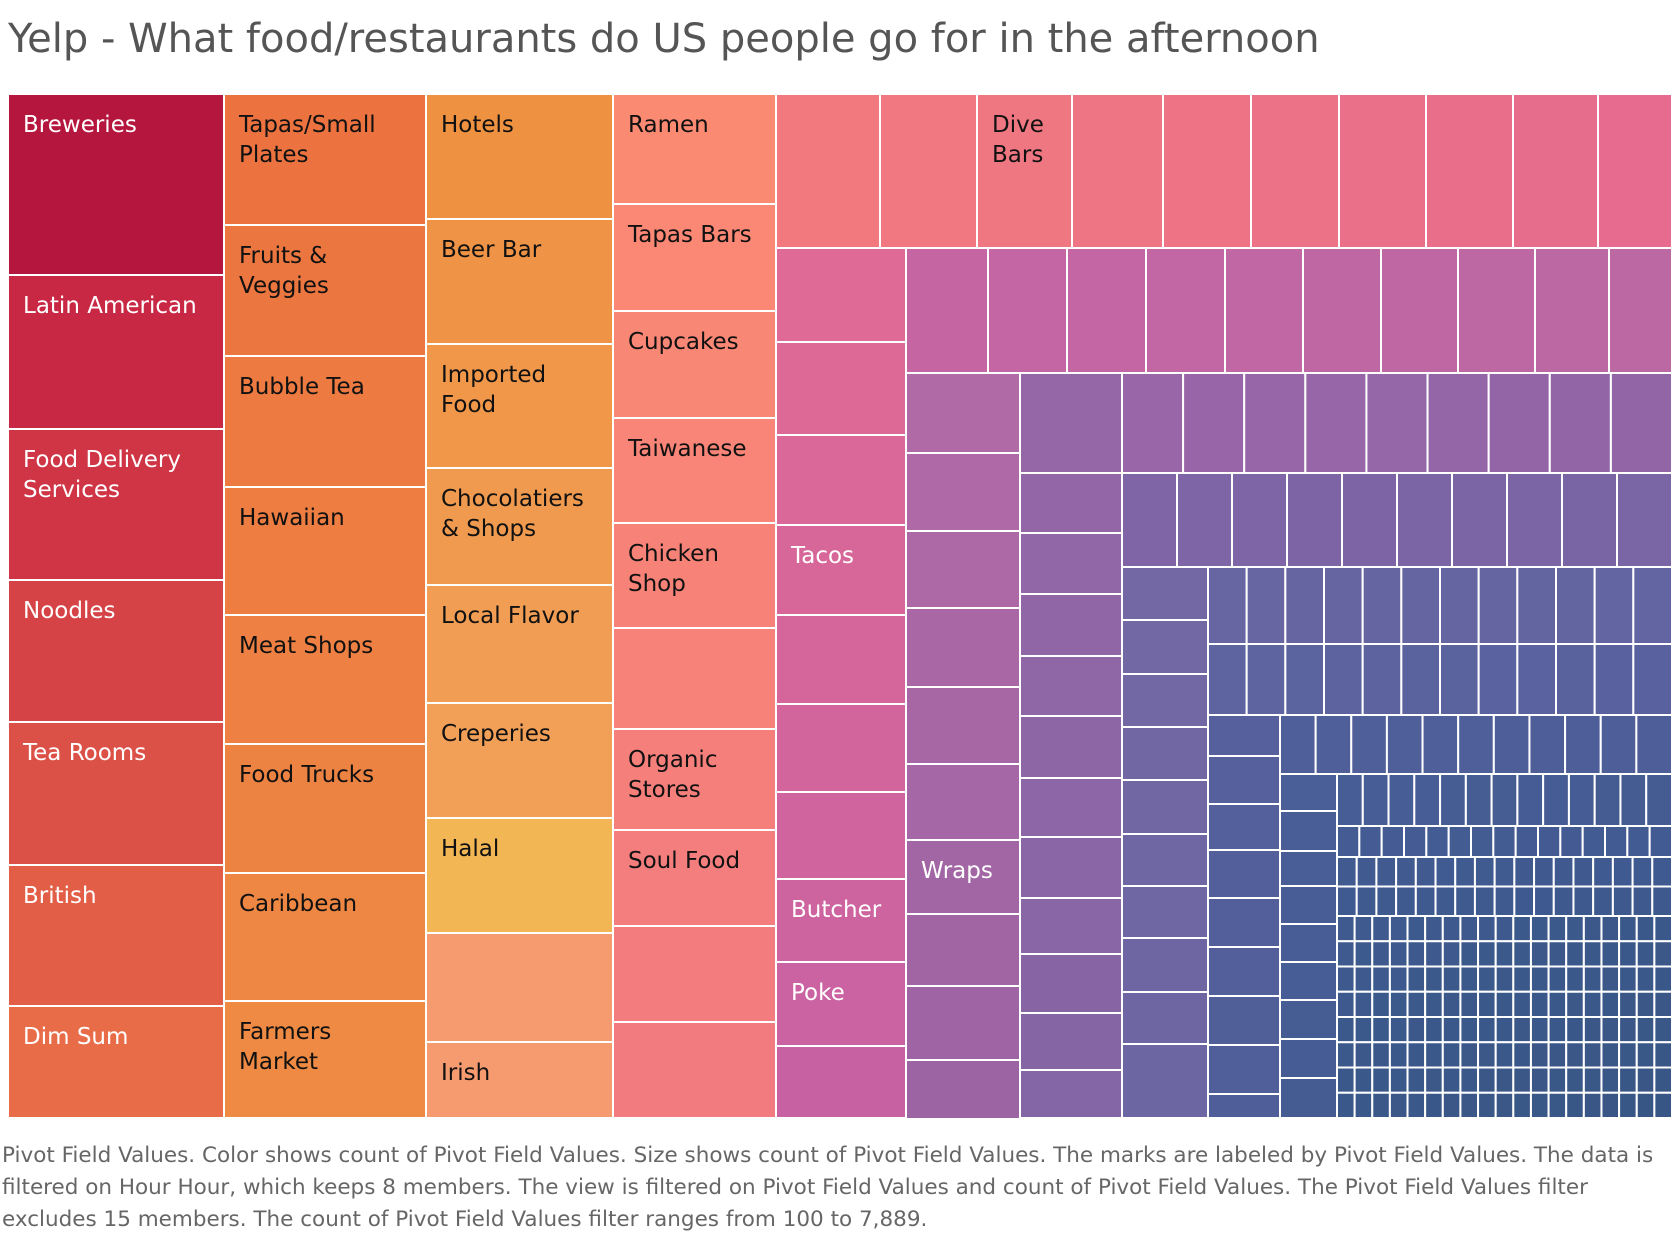 The height and width of the screenshot is (1238, 1674). Describe the element at coordinates (841, 1004) in the screenshot. I see `treemap-cell-poke` at that location.